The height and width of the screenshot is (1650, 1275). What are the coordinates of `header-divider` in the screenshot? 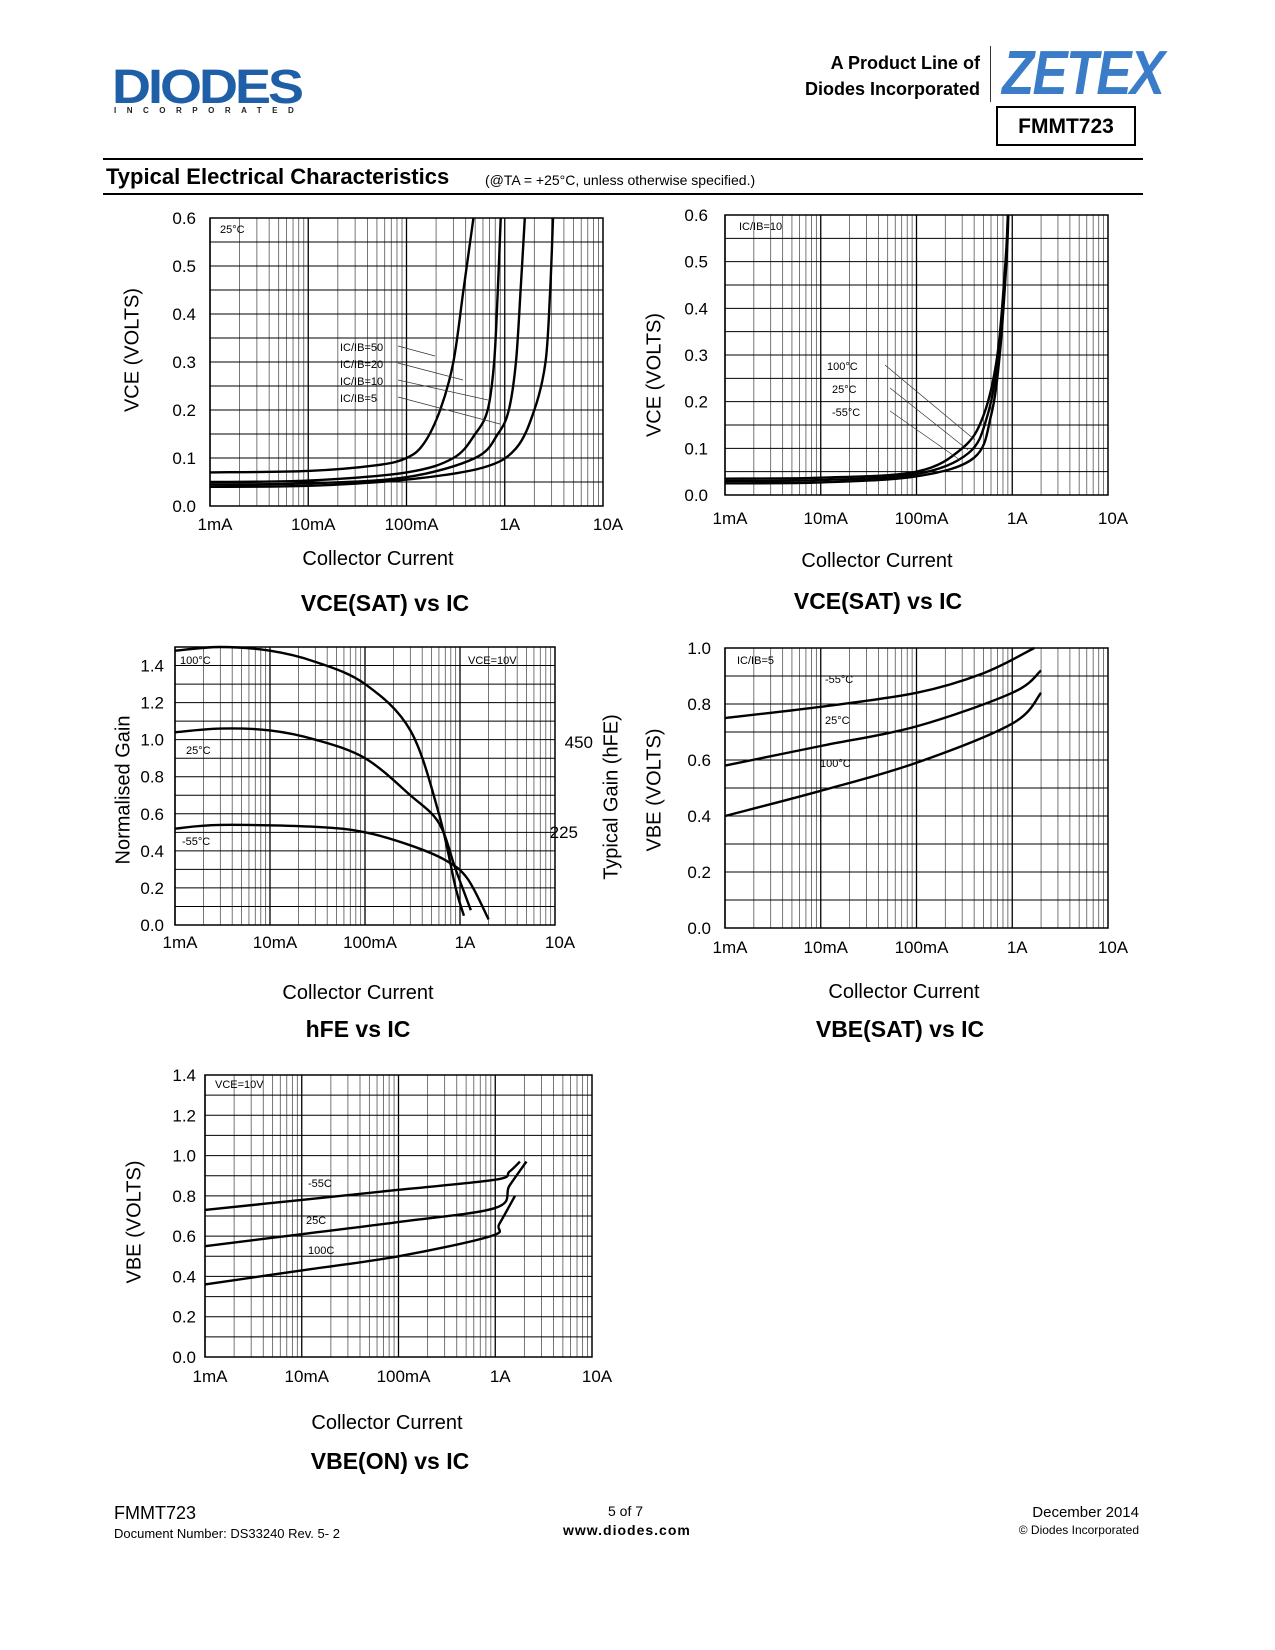 It's located at (990, 74).